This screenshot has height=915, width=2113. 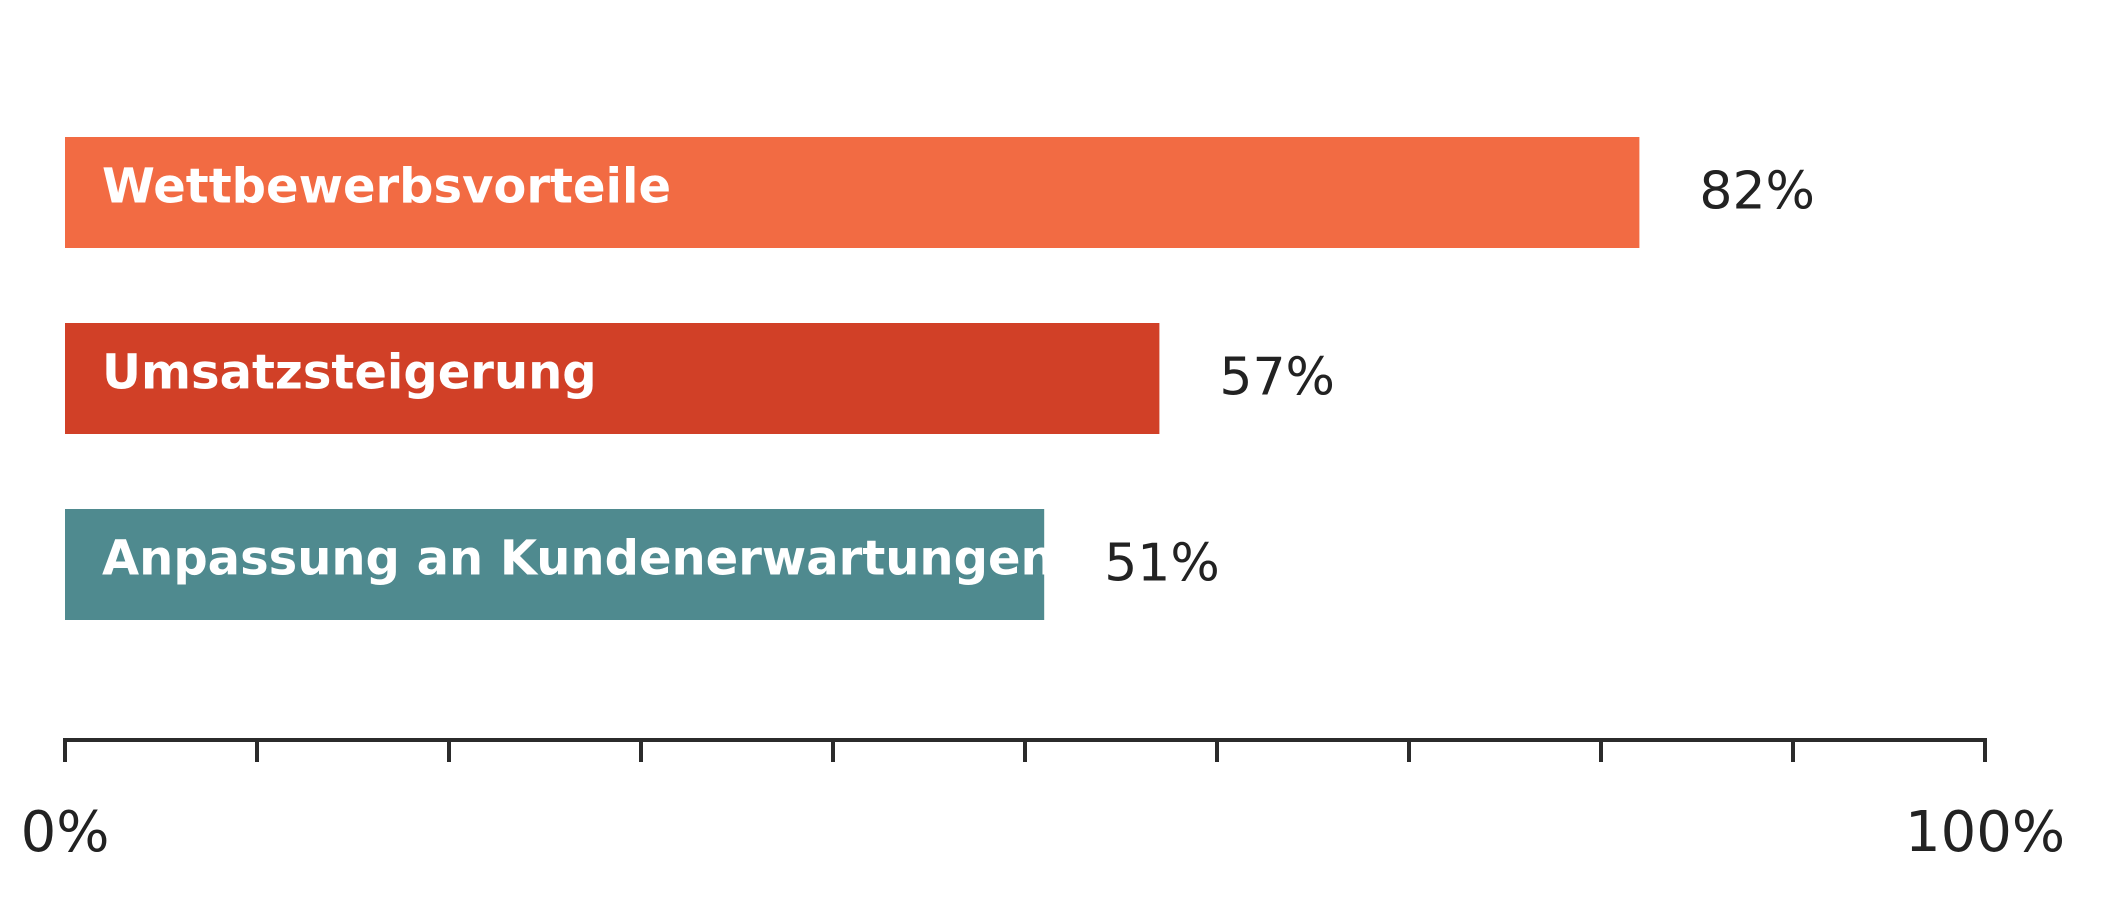 What do you see at coordinates (1277, 378) in the screenshot?
I see `value-label: 57%` at bounding box center [1277, 378].